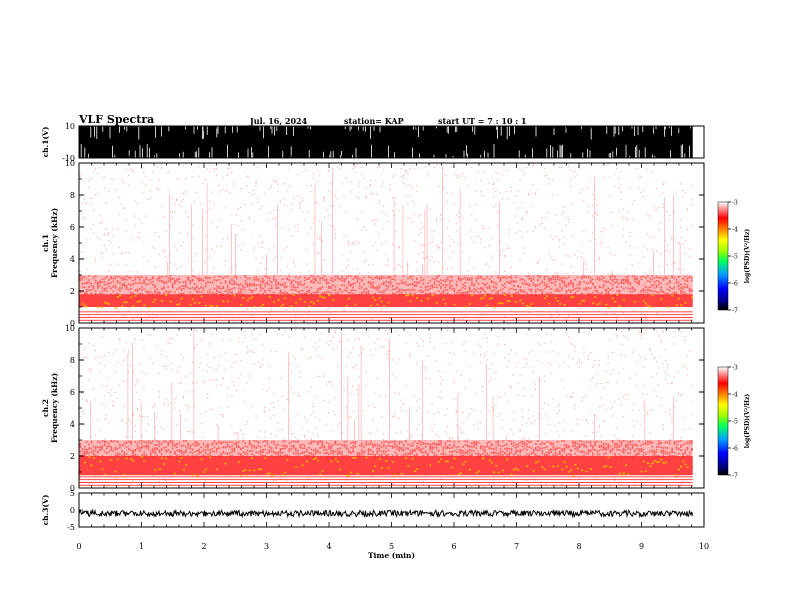  I want to click on ch2-intense-band, so click(386, 466).